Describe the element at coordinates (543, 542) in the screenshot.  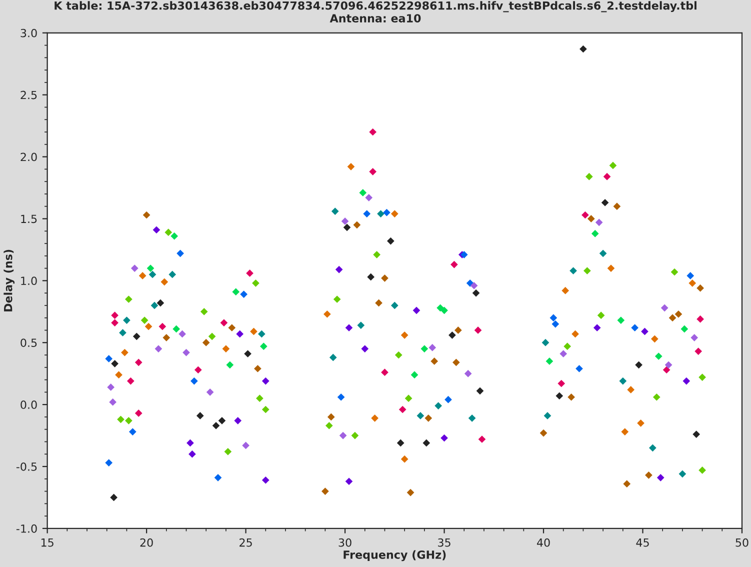
I see `x-tick-label: 40` at that location.